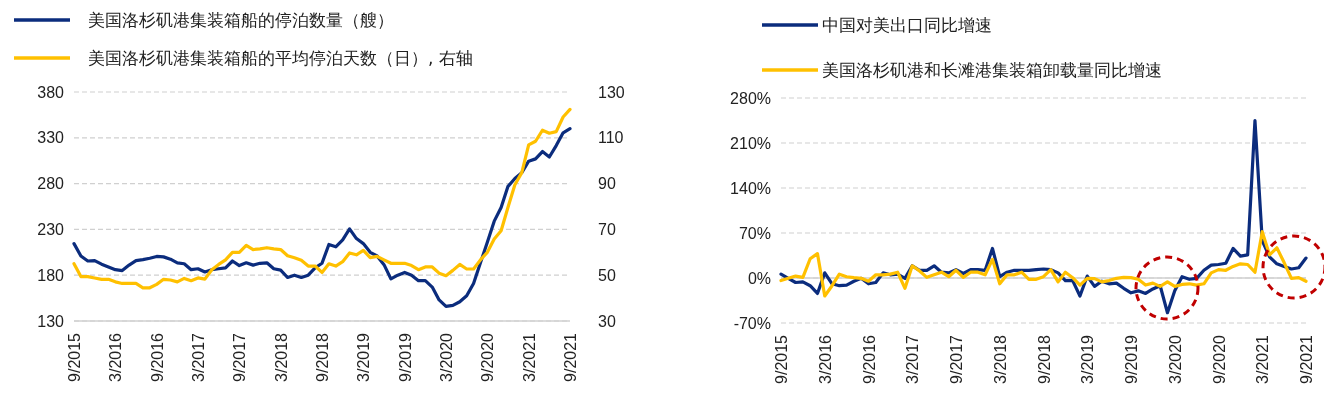 This screenshot has width=1324, height=408. Describe the element at coordinates (607, 184) in the screenshot. I see `y2-tick-label: 90` at that location.